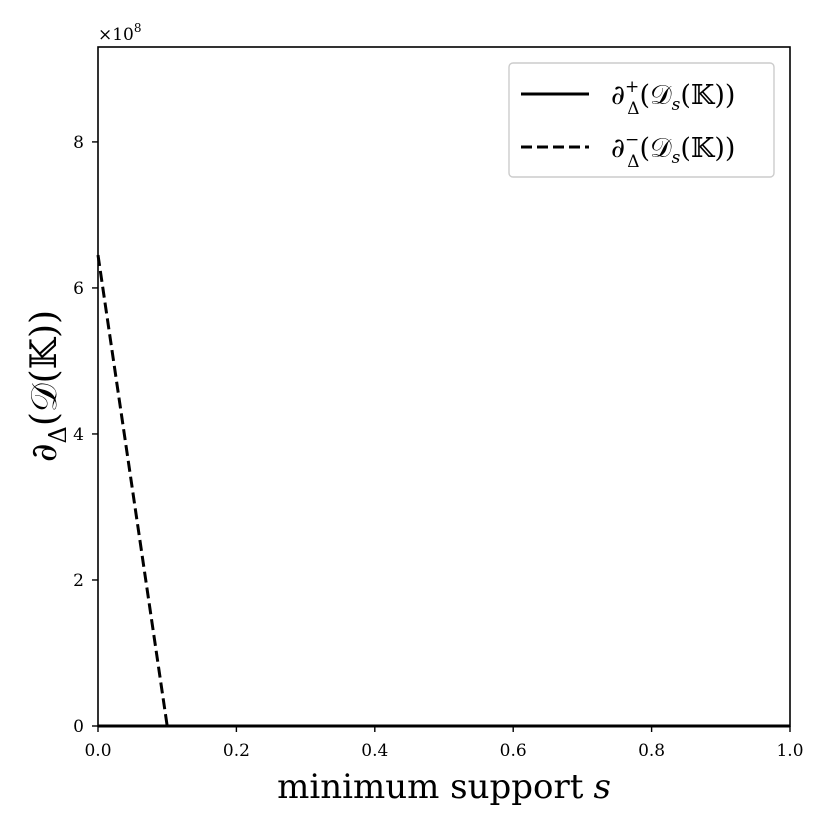 The height and width of the screenshot is (830, 830). Describe the element at coordinates (618, 95) in the screenshot. I see `legend-upper-main: ∂` at that location.